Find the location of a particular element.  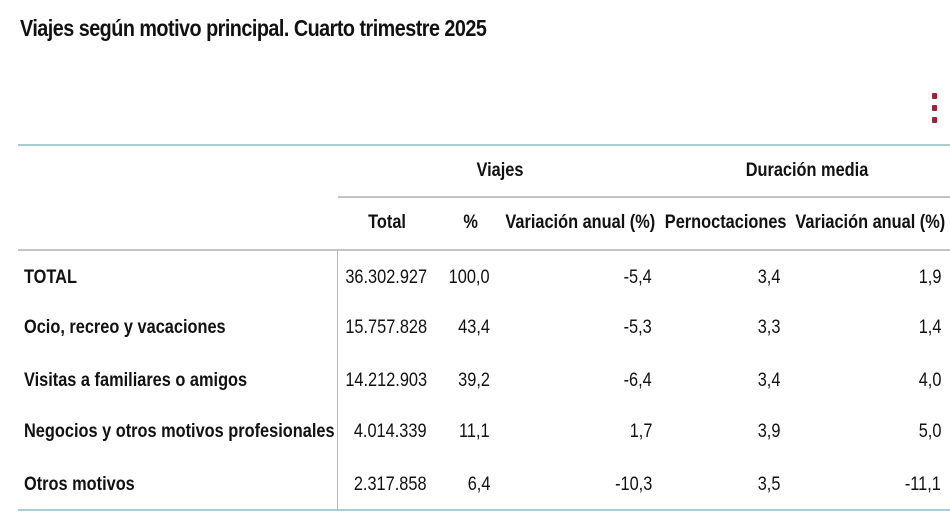

column-header-pernoctaciones: Pernoctaciones is located at coordinates (725, 222).